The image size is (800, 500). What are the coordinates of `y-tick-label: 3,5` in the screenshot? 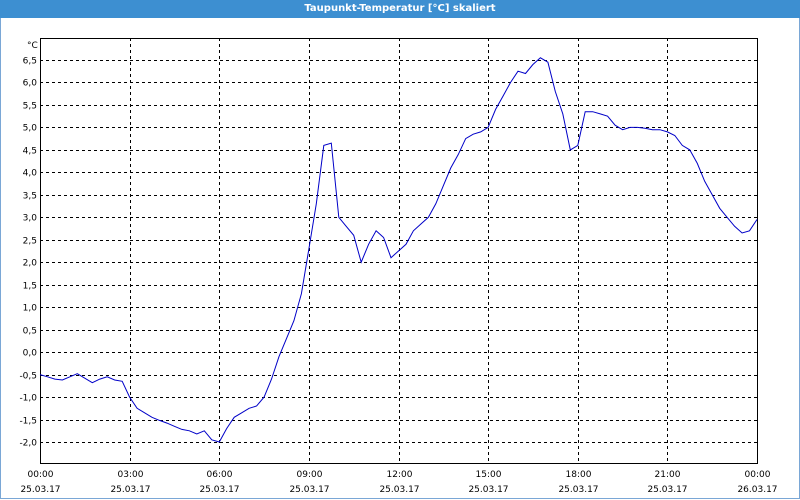 It's located at (30, 197).